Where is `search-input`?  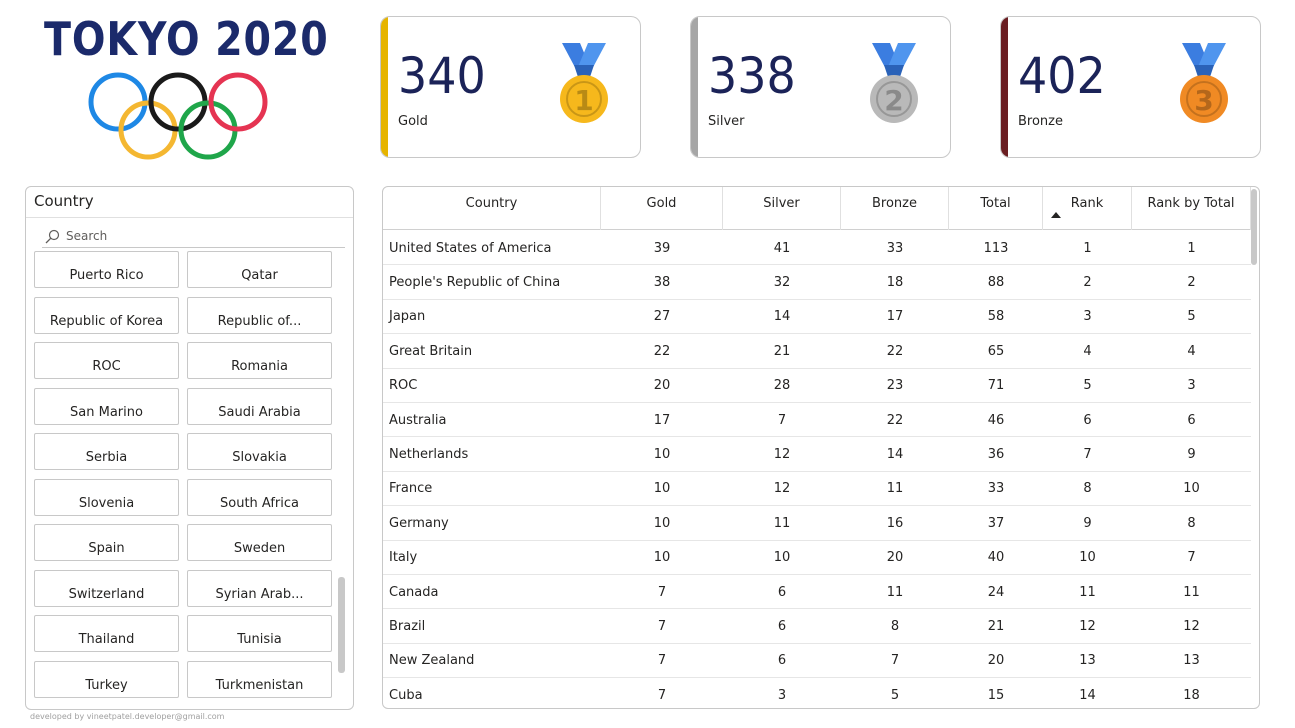
search-input is located at coordinates (196, 236).